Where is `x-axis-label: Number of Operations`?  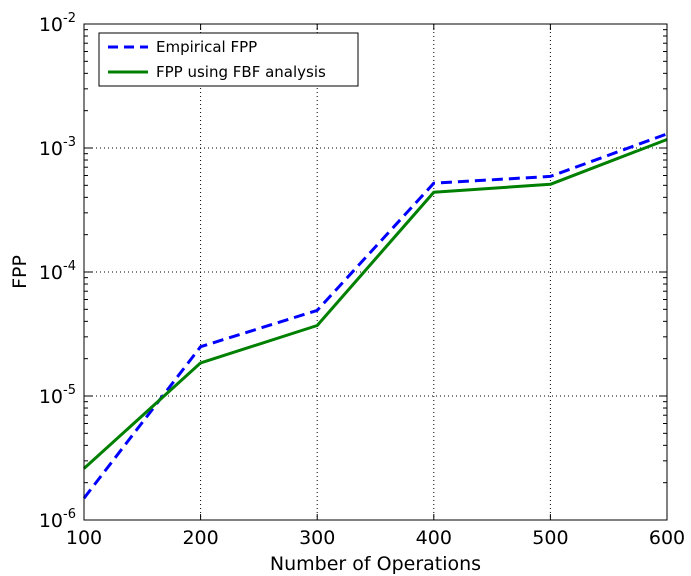
x-axis-label: Number of Operations is located at coordinates (375, 564).